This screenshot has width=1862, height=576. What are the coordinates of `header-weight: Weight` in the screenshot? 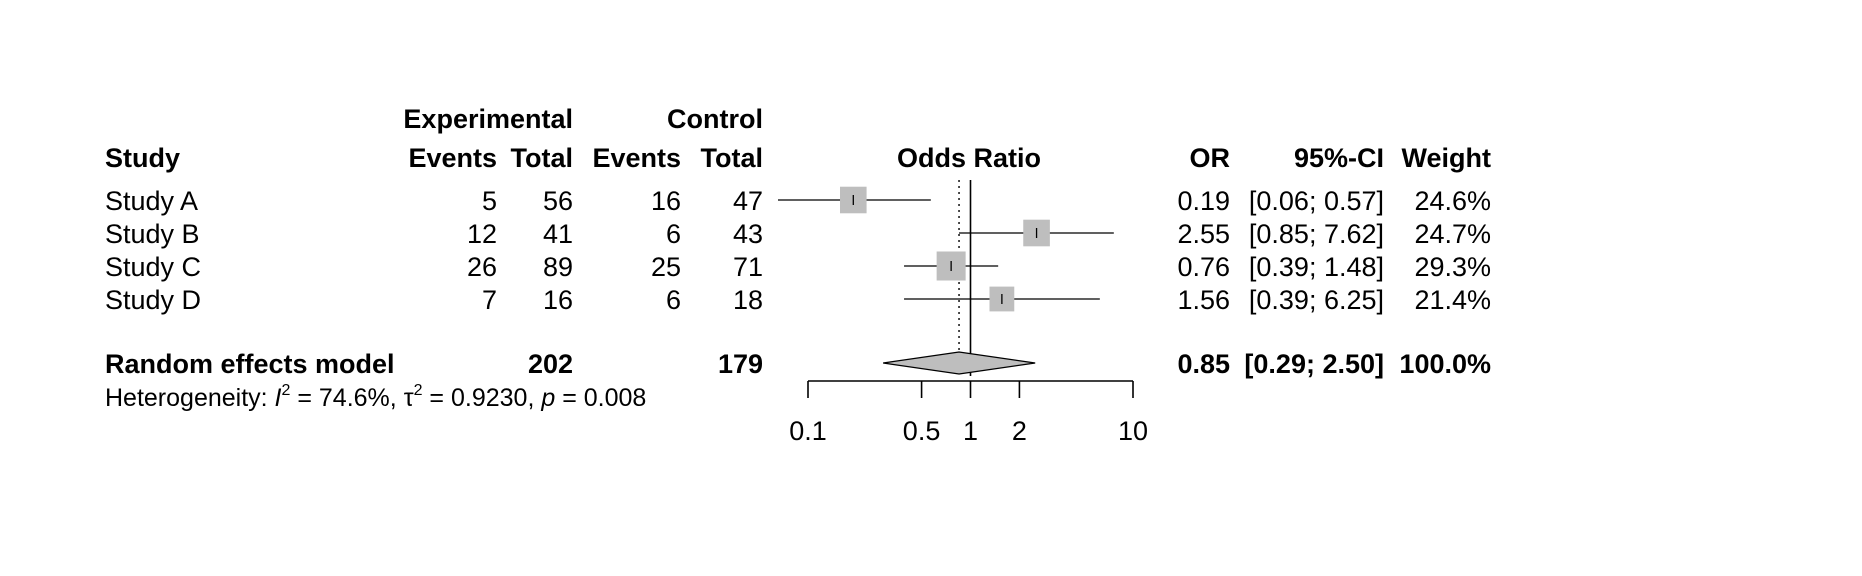 It's located at (1447, 158).